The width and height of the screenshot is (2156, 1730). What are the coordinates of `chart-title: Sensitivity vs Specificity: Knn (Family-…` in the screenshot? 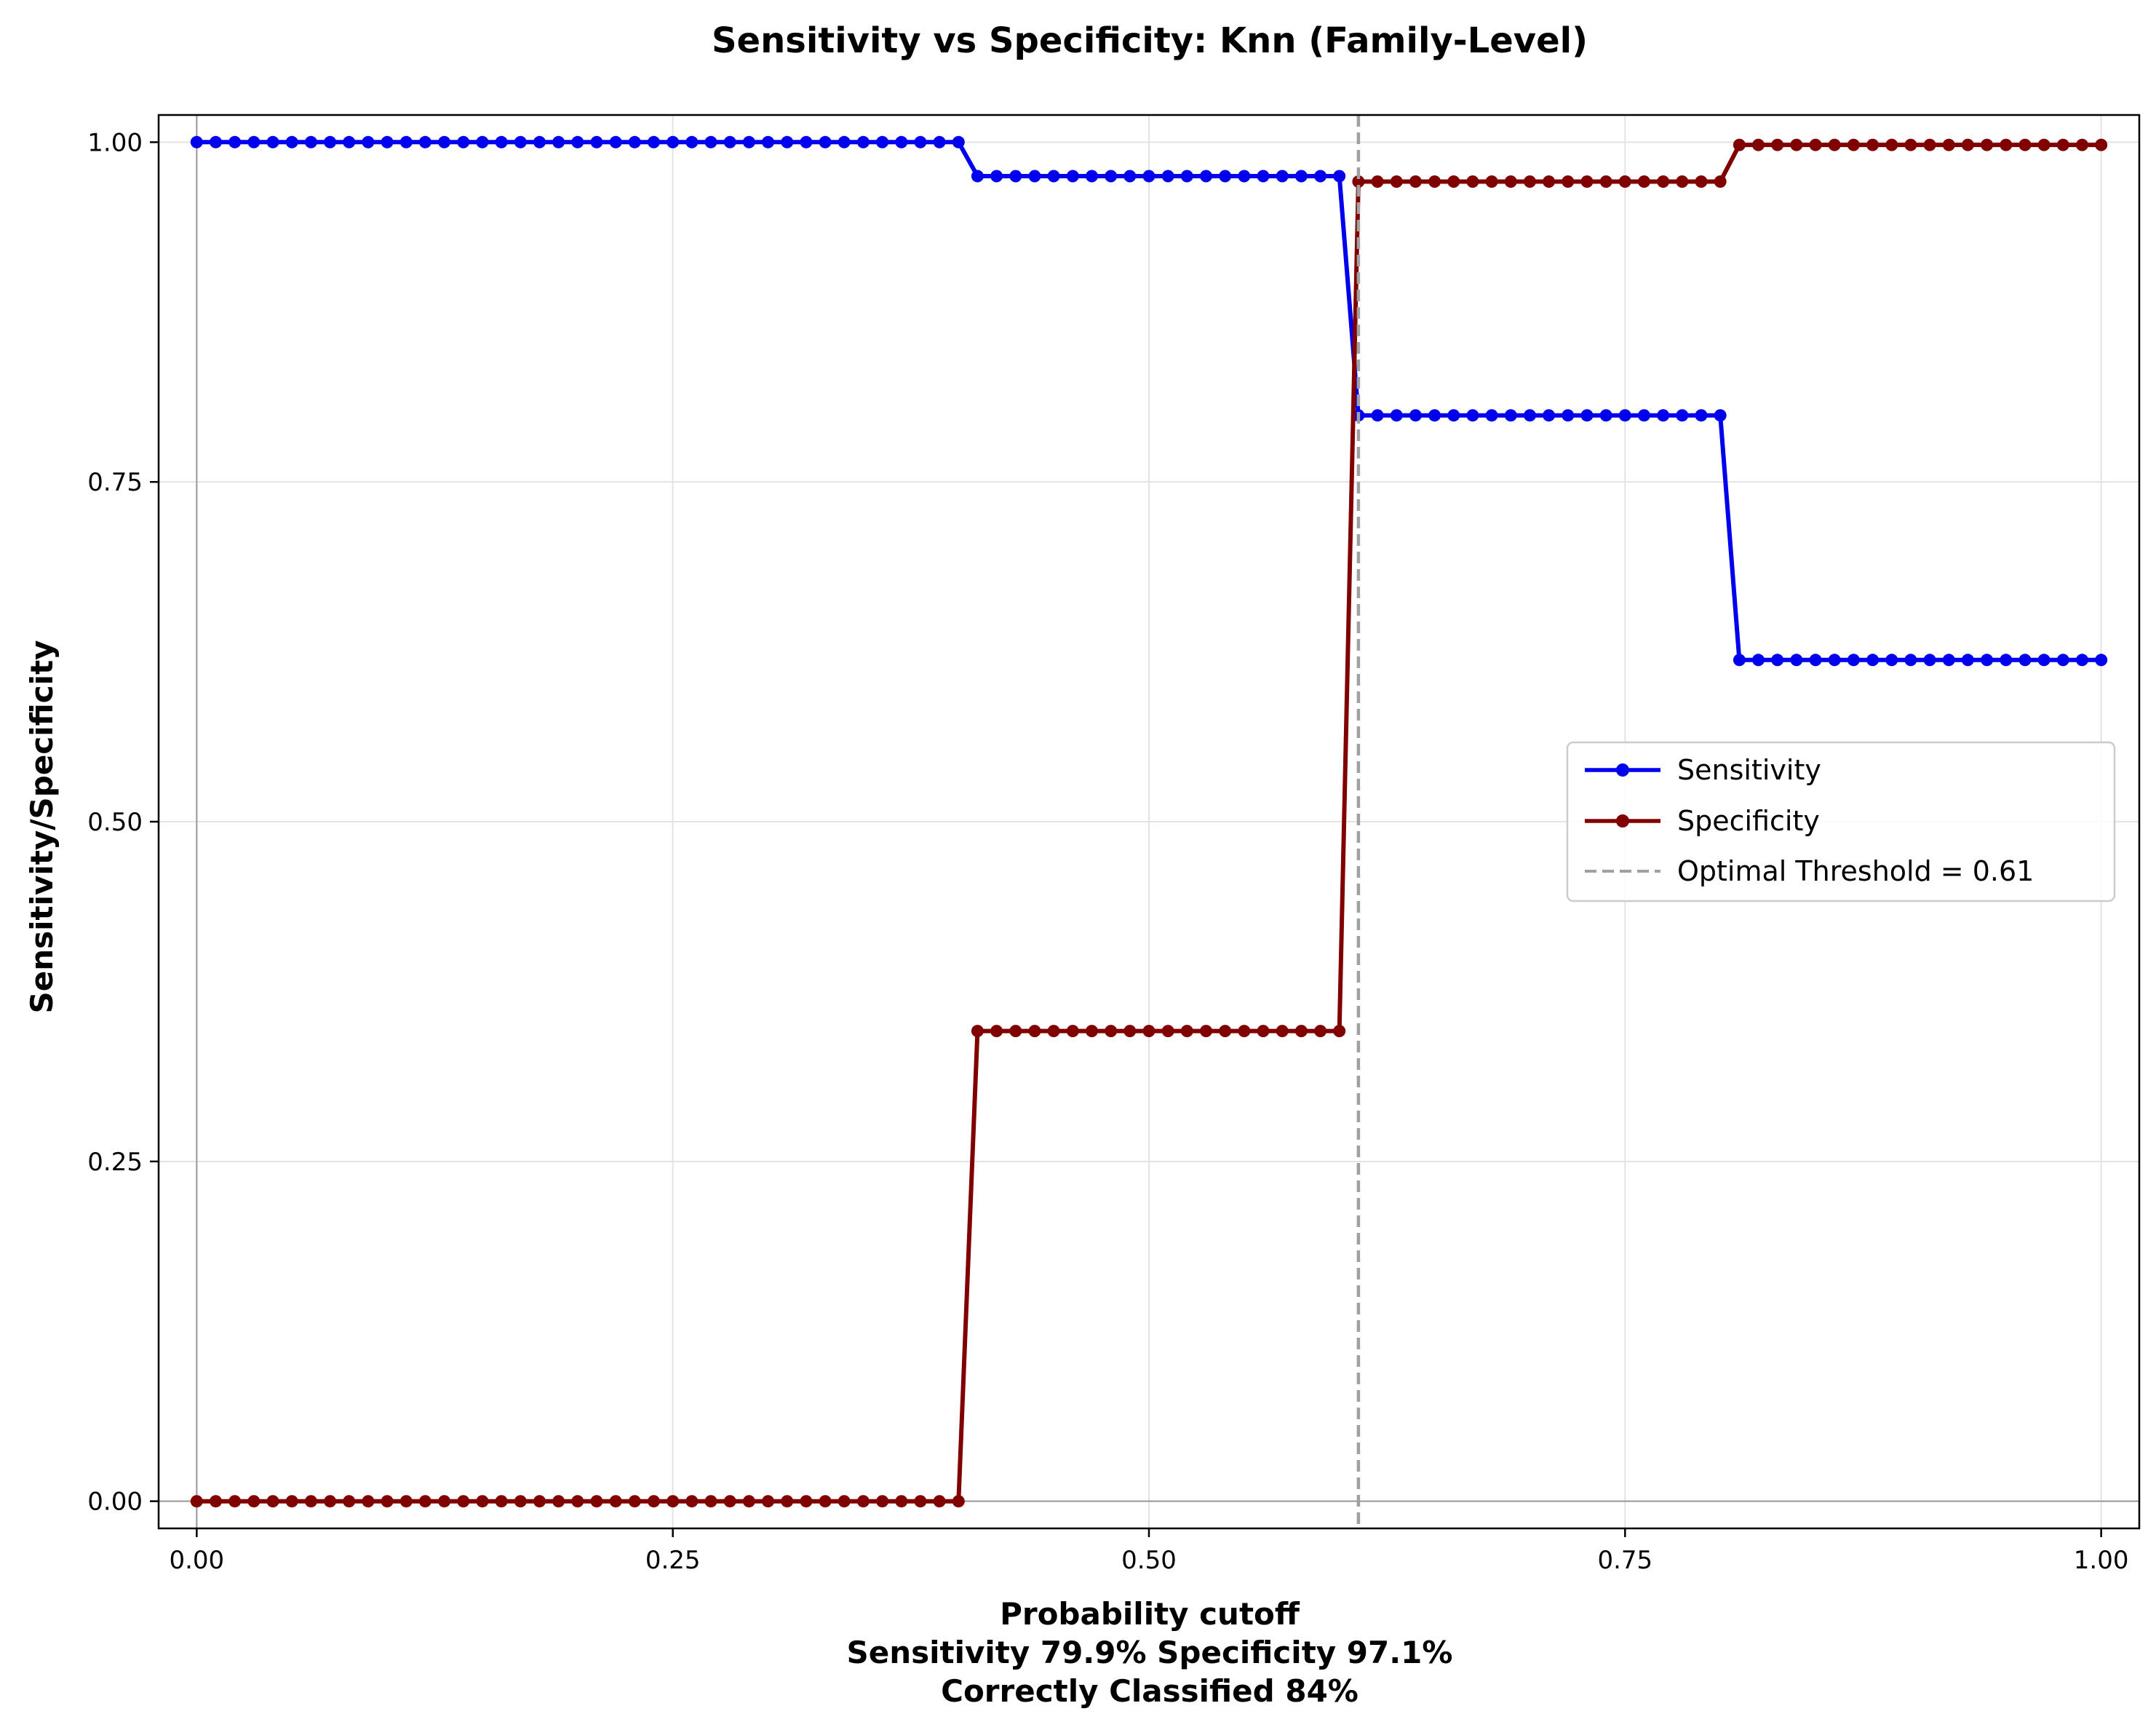 It's located at (1150, 40).